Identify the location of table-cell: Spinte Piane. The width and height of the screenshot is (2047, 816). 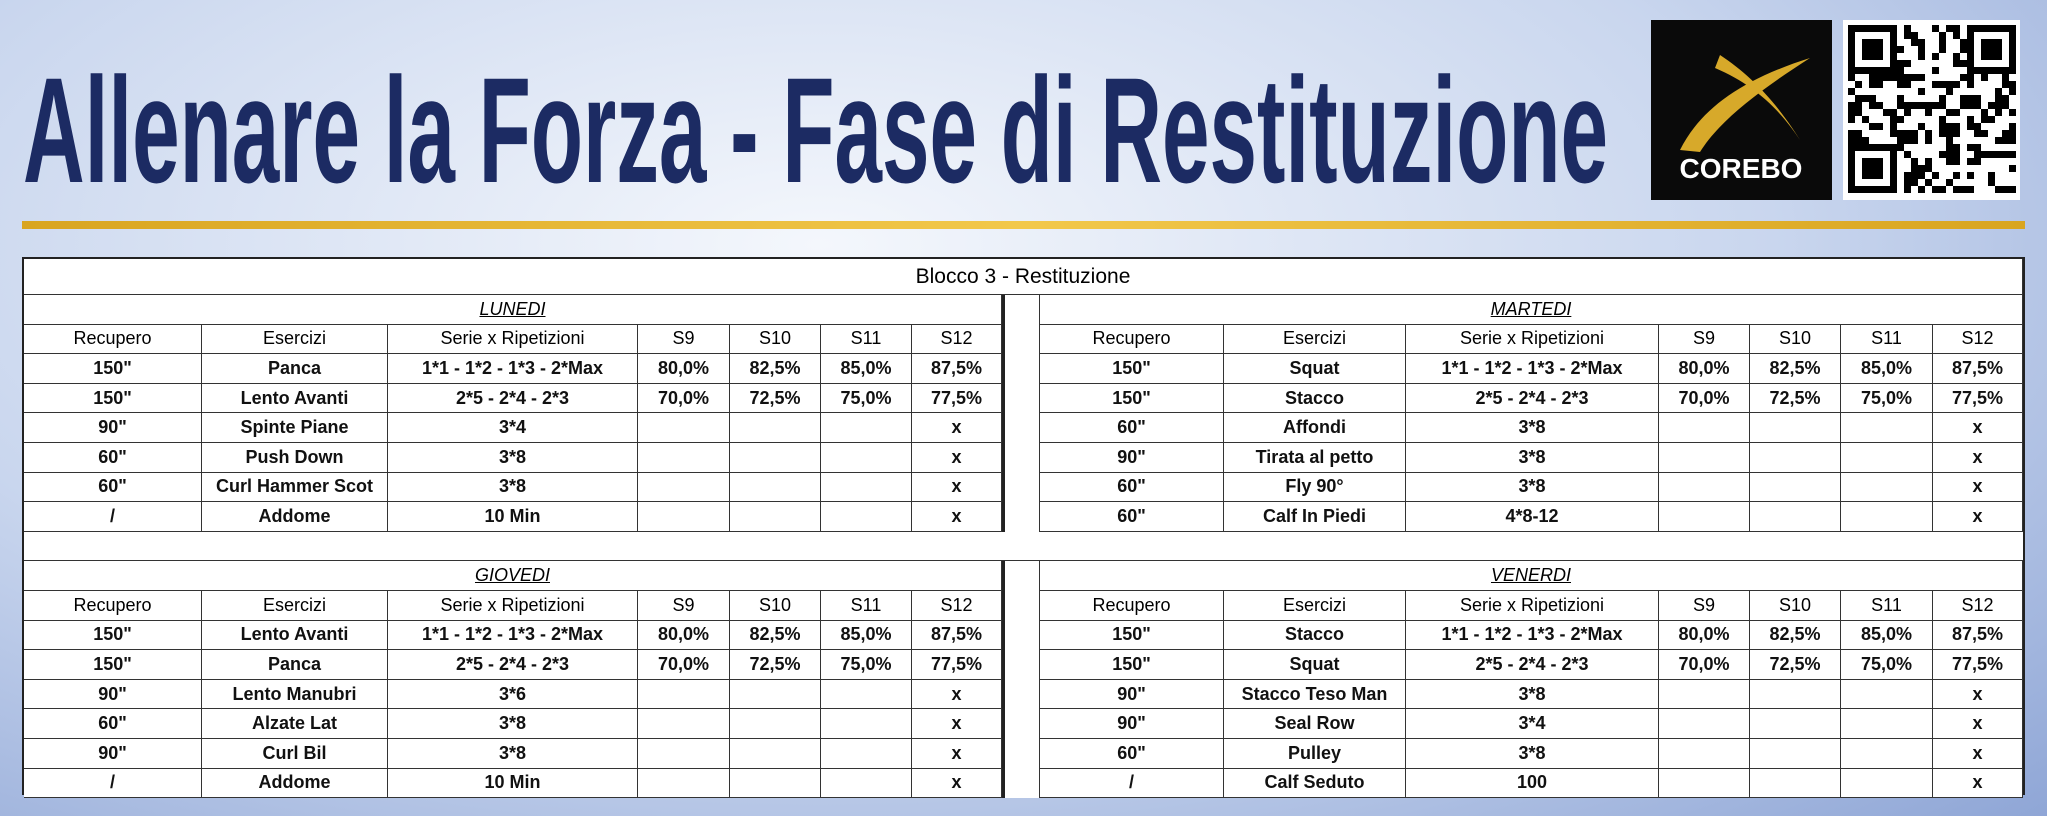
(295, 428).